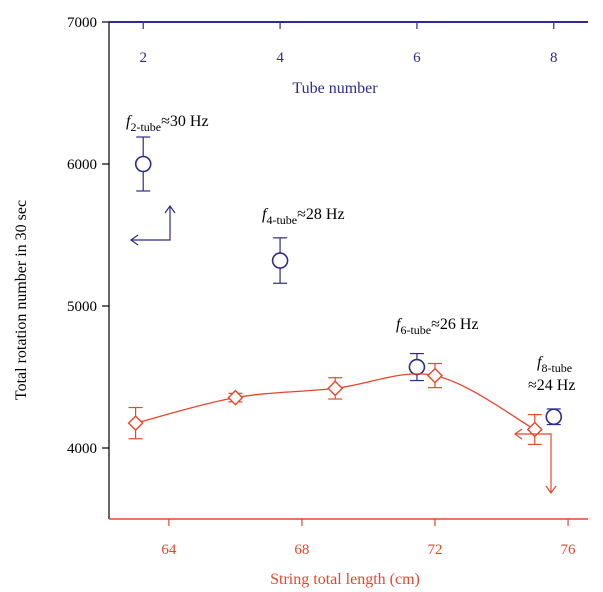 This screenshot has width=603, height=592. What do you see at coordinates (454, 324) in the screenshot?
I see `annotation-value: ≈26 Hz` at bounding box center [454, 324].